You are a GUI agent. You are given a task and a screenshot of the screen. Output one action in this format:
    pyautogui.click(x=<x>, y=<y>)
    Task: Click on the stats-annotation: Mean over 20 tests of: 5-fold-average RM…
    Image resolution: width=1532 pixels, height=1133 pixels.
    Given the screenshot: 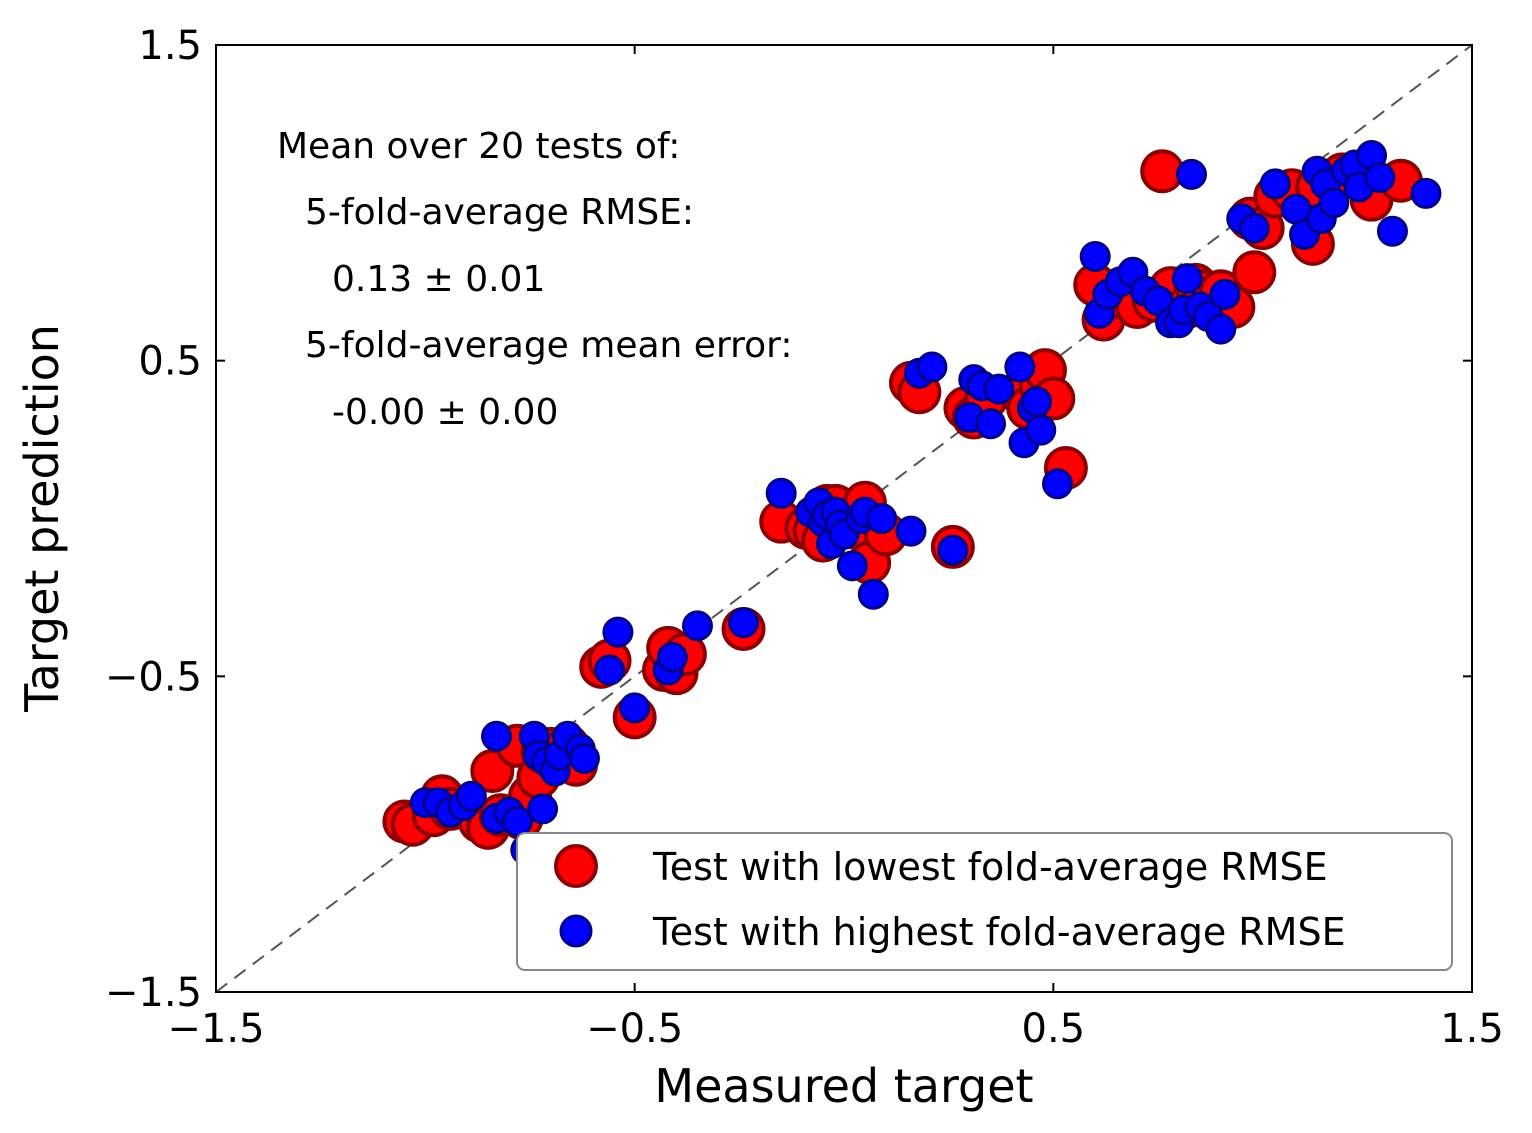 What is the action you would take?
    pyautogui.click(x=534, y=279)
    